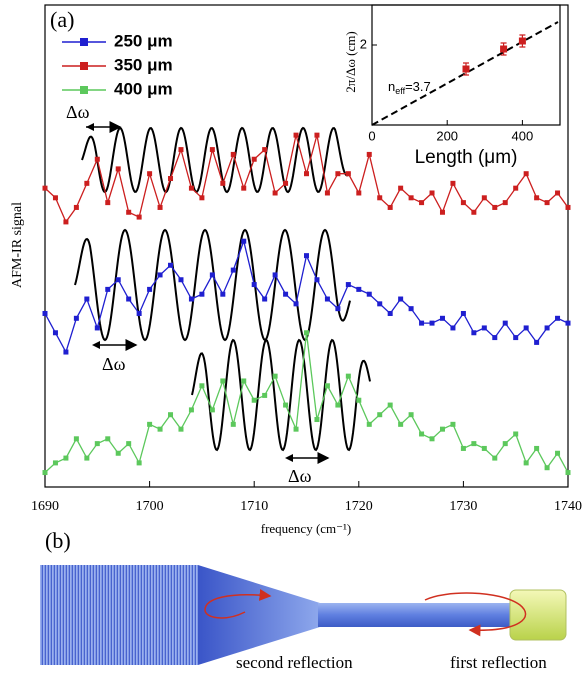  I want to click on inset-annotation: neff=3.7, so click(409, 87).